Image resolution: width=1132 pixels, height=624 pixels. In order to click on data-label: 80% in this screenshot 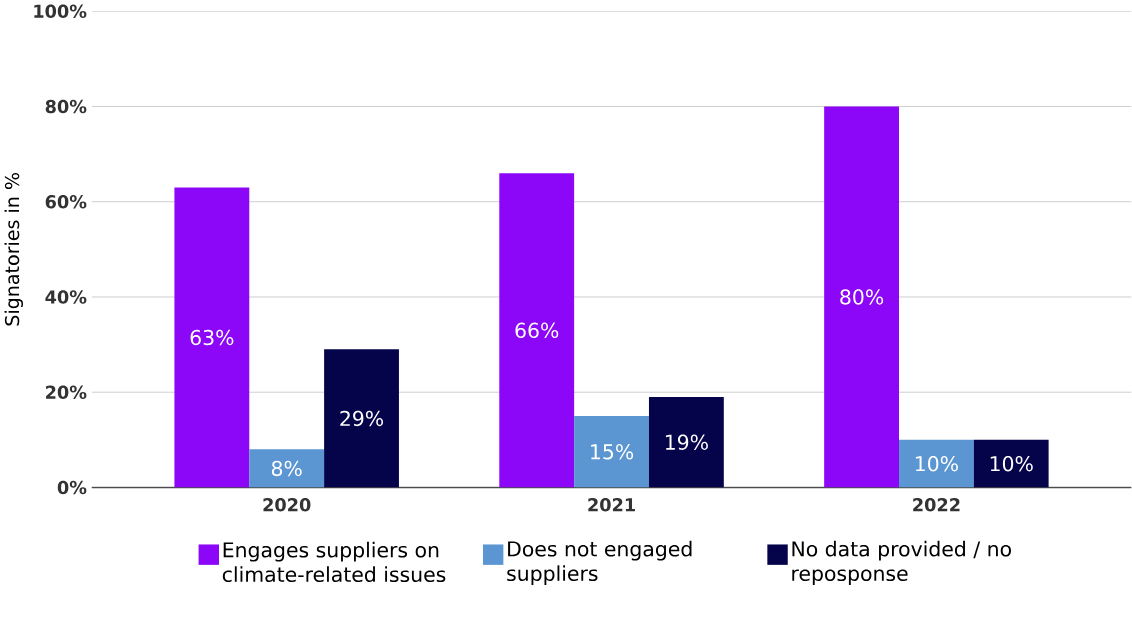, I will do `click(862, 297)`.